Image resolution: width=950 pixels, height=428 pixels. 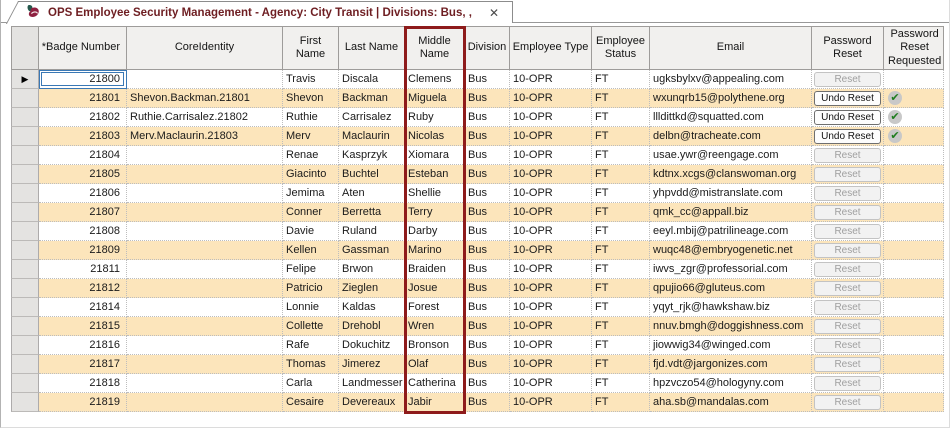 I want to click on column-header-requested: Password Reset Requested, so click(x=914, y=48).